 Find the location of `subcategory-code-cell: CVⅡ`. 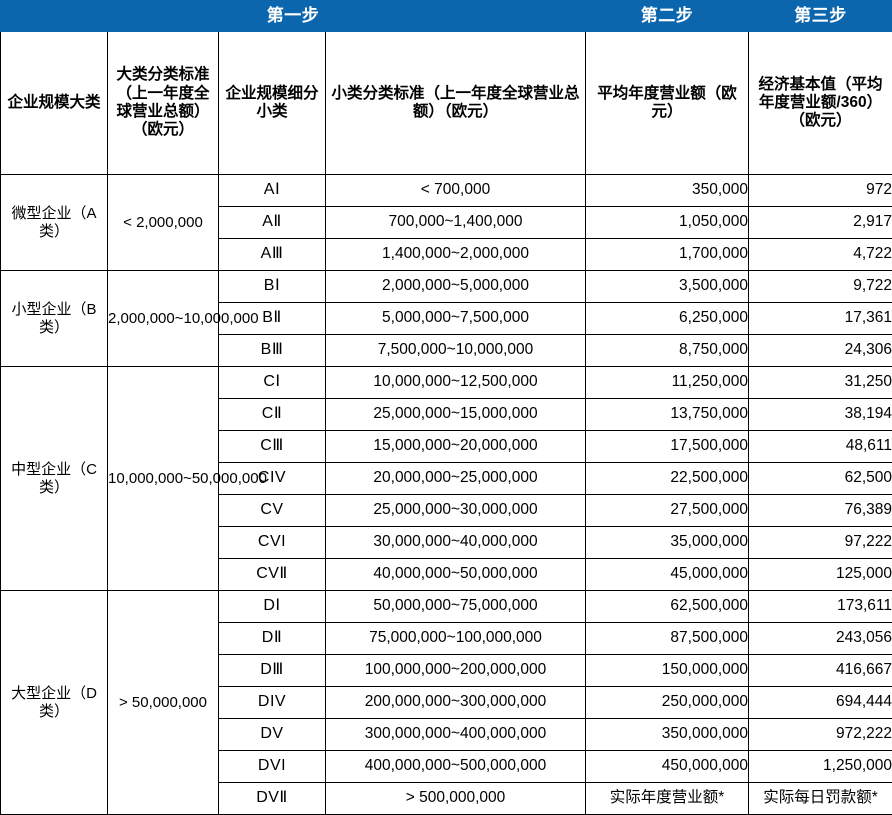

subcategory-code-cell: CVⅡ is located at coordinates (272, 575).